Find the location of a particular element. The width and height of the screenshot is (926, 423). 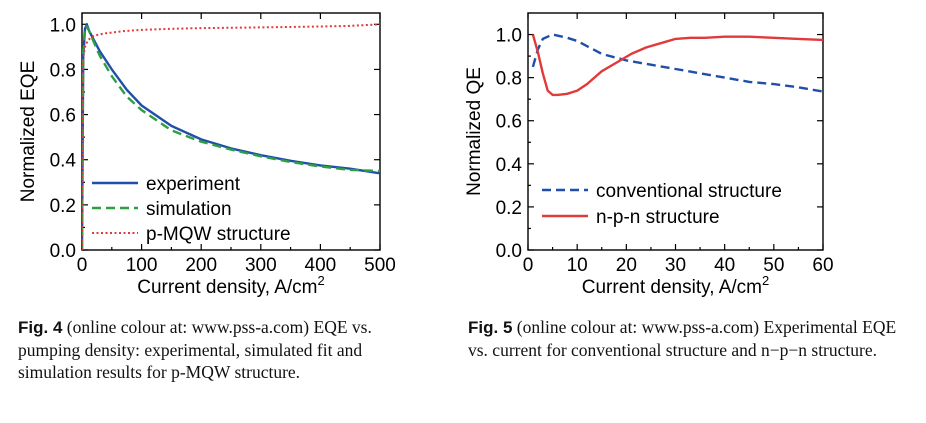

chart4-x-axis-title-sup: 2 is located at coordinates (320, 280).